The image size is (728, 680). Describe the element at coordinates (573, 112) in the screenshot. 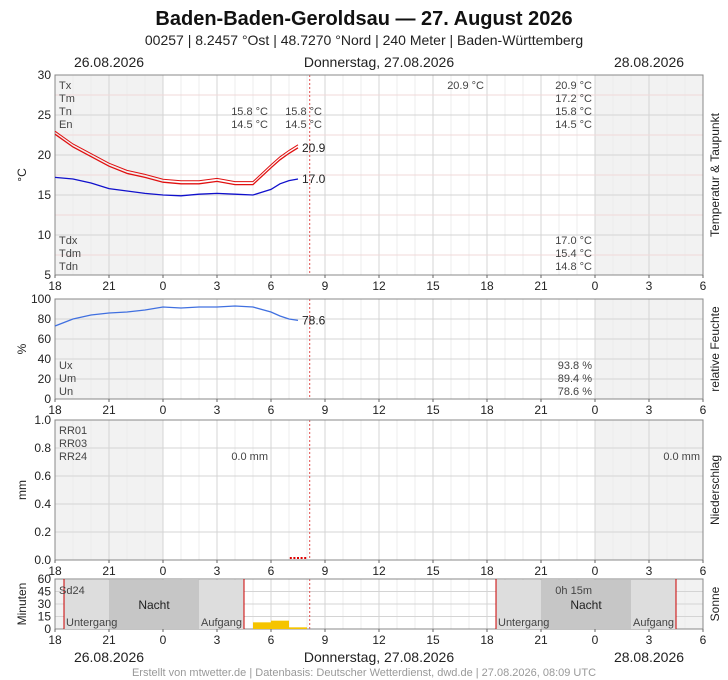

I see `day3-tn-value: 15.8 °C` at that location.